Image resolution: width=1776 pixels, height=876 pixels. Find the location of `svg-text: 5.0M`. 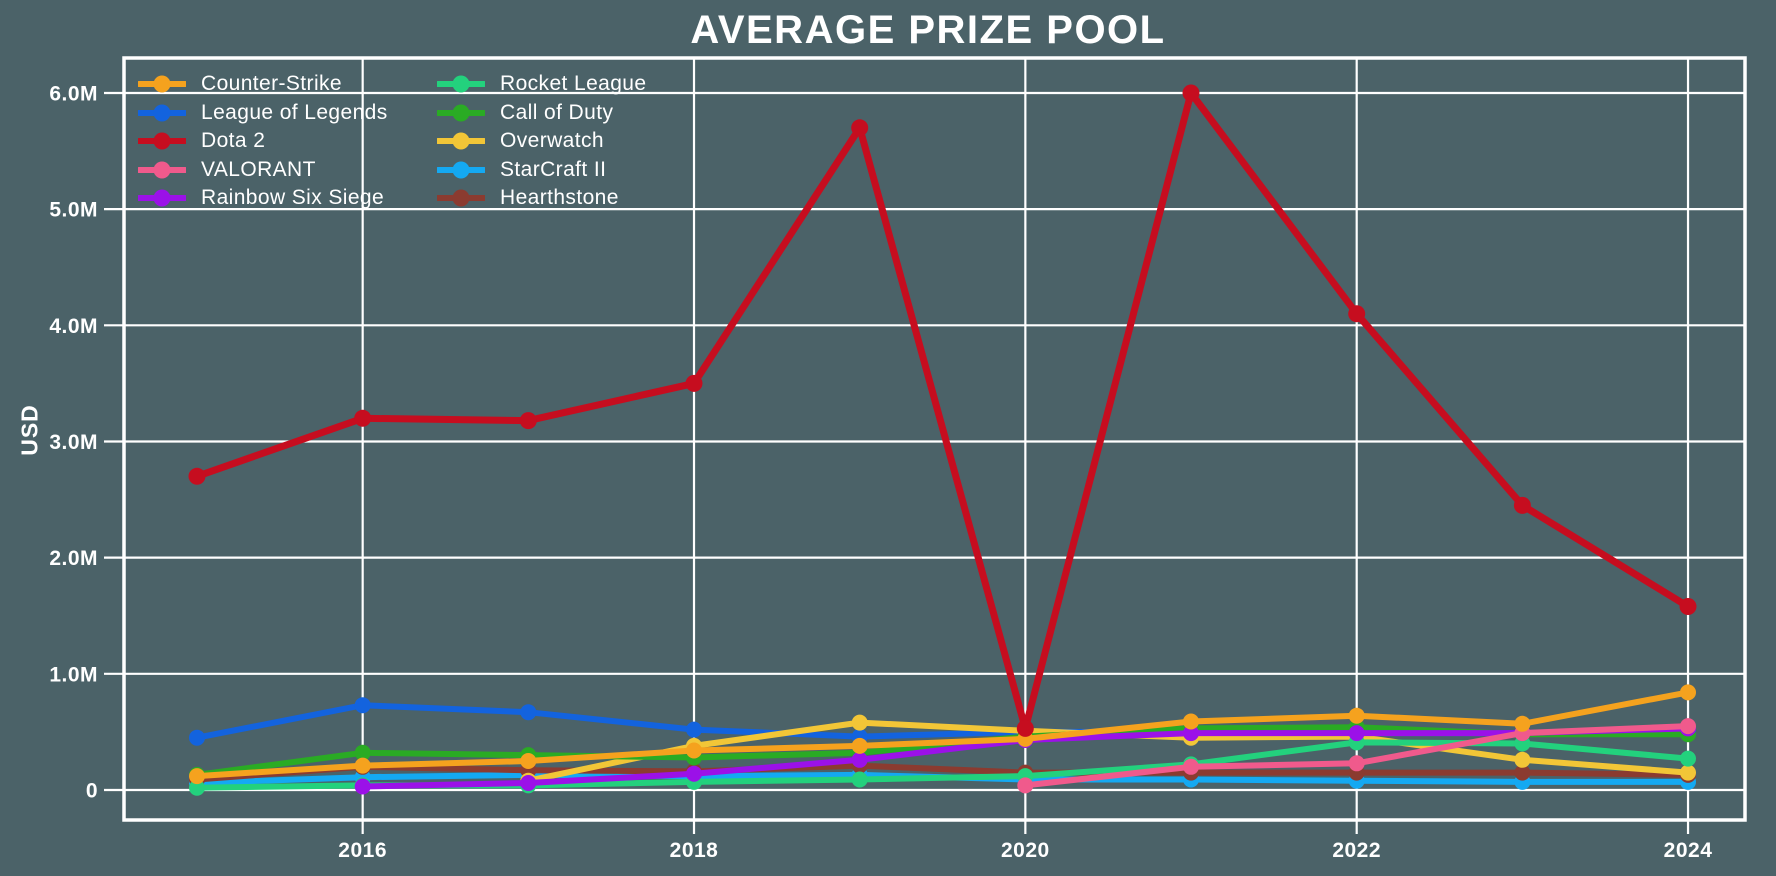

svg-text: 5.0M is located at coordinates (73, 210).